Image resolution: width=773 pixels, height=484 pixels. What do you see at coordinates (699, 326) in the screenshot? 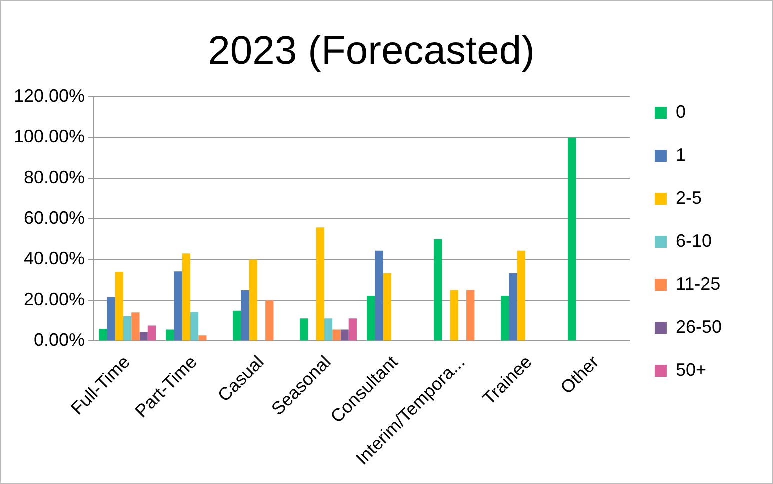
I see `legend-label: 26-50` at bounding box center [699, 326].